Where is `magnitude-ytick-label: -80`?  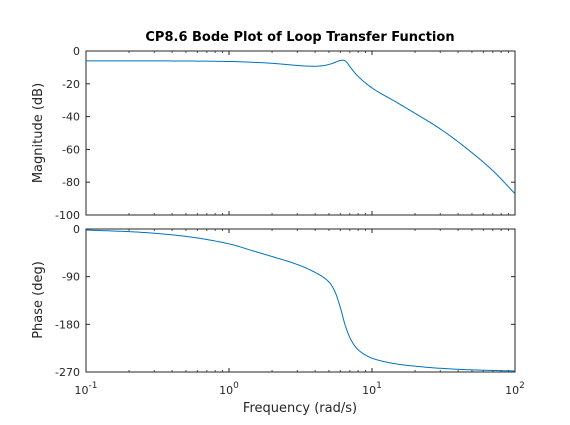 magnitude-ytick-label: -80 is located at coordinates (71, 182).